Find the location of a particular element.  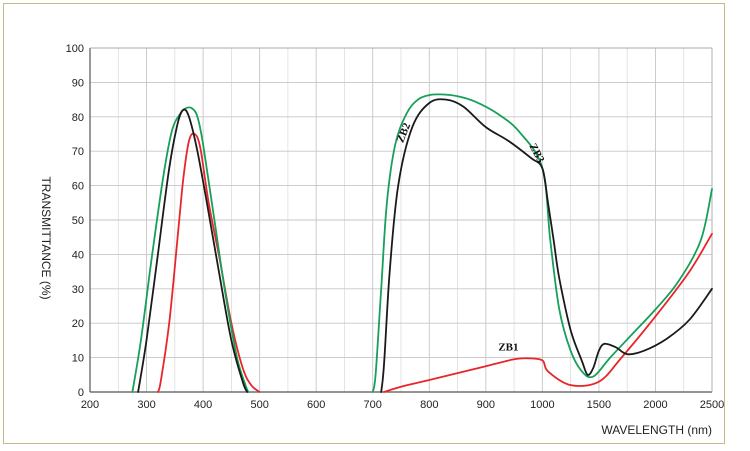

y-tick-label: 50 is located at coordinates (78, 221).